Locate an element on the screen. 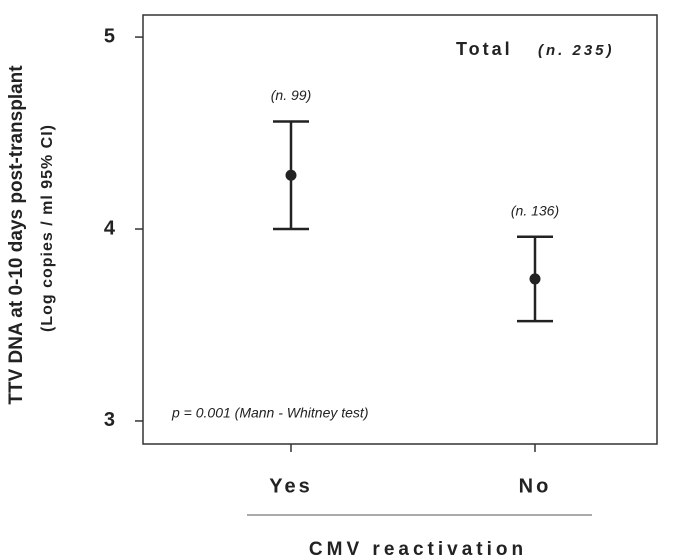  y-tick-label: 4 is located at coordinates (110, 228).